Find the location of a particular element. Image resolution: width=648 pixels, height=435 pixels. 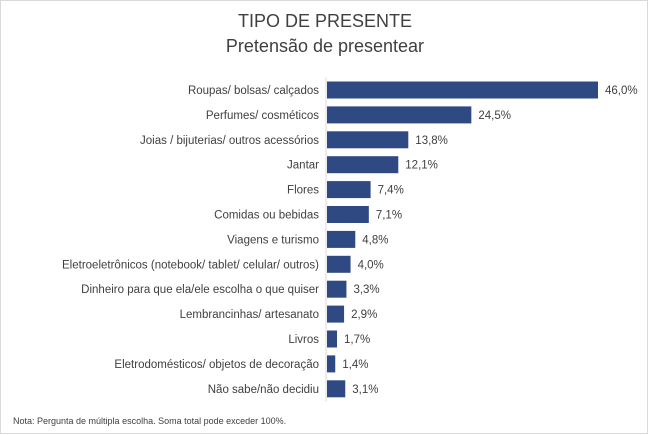

data-label: 1,7% is located at coordinates (357, 340).